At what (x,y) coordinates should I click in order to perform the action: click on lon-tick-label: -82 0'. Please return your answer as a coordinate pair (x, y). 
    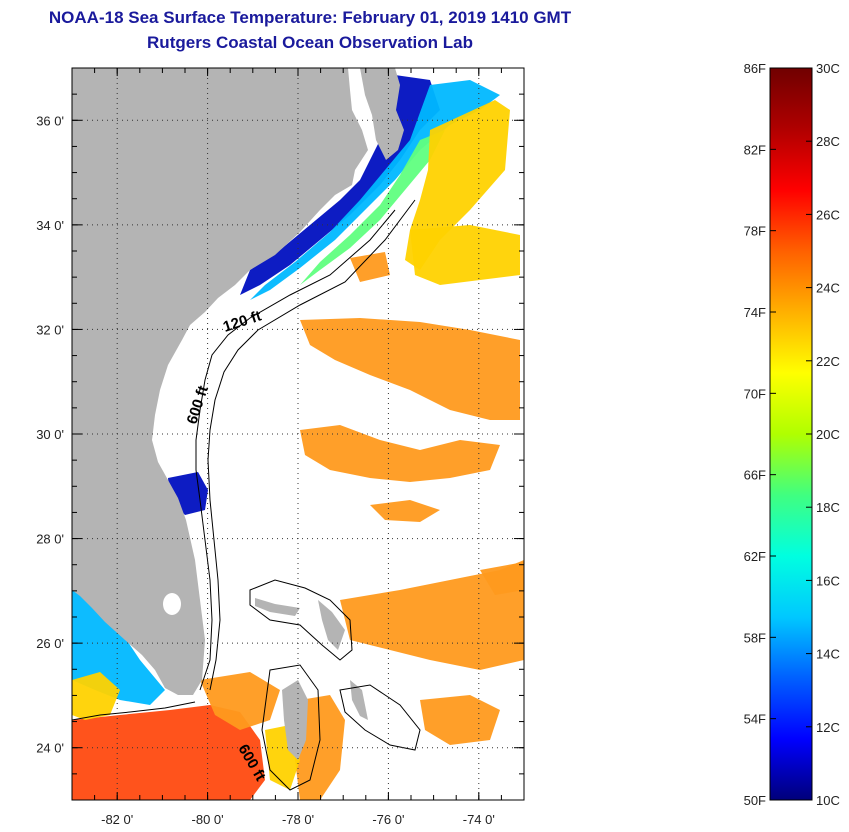
    Looking at the image, I should click on (117, 819).